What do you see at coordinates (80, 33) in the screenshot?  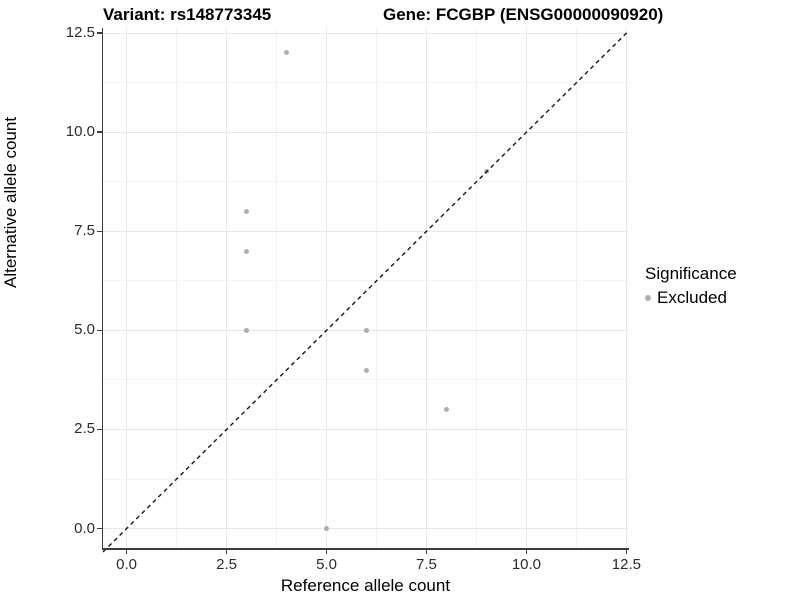 I see `y-tick-label: 12.5` at bounding box center [80, 33].